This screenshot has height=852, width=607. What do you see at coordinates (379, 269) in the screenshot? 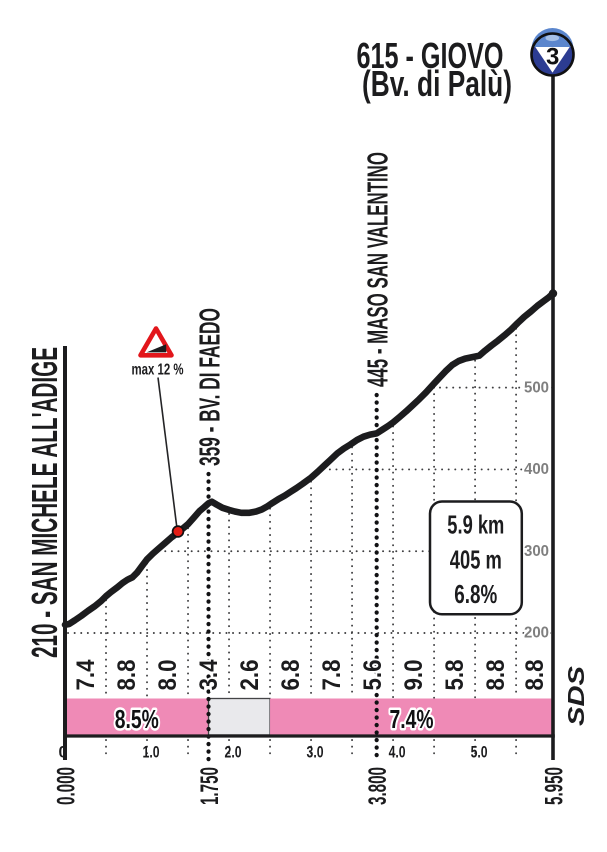
I see `waypoint-label: 445 - MASO SAN VALENTINO` at bounding box center [379, 269].